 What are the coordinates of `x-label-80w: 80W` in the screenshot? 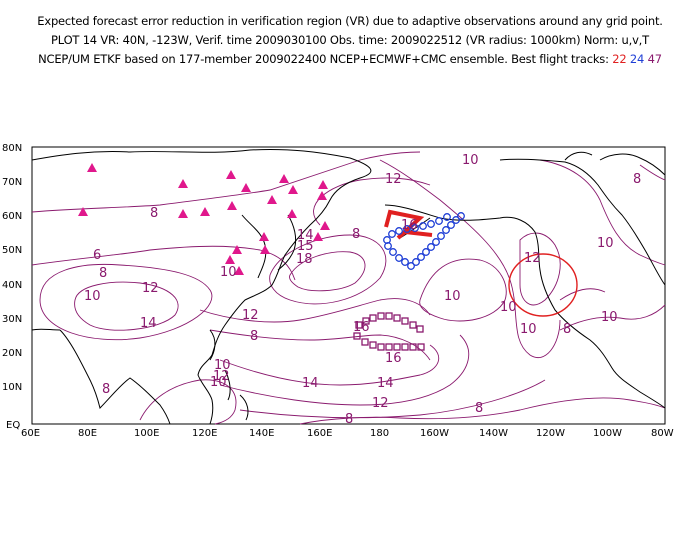 It's located at (662, 433).